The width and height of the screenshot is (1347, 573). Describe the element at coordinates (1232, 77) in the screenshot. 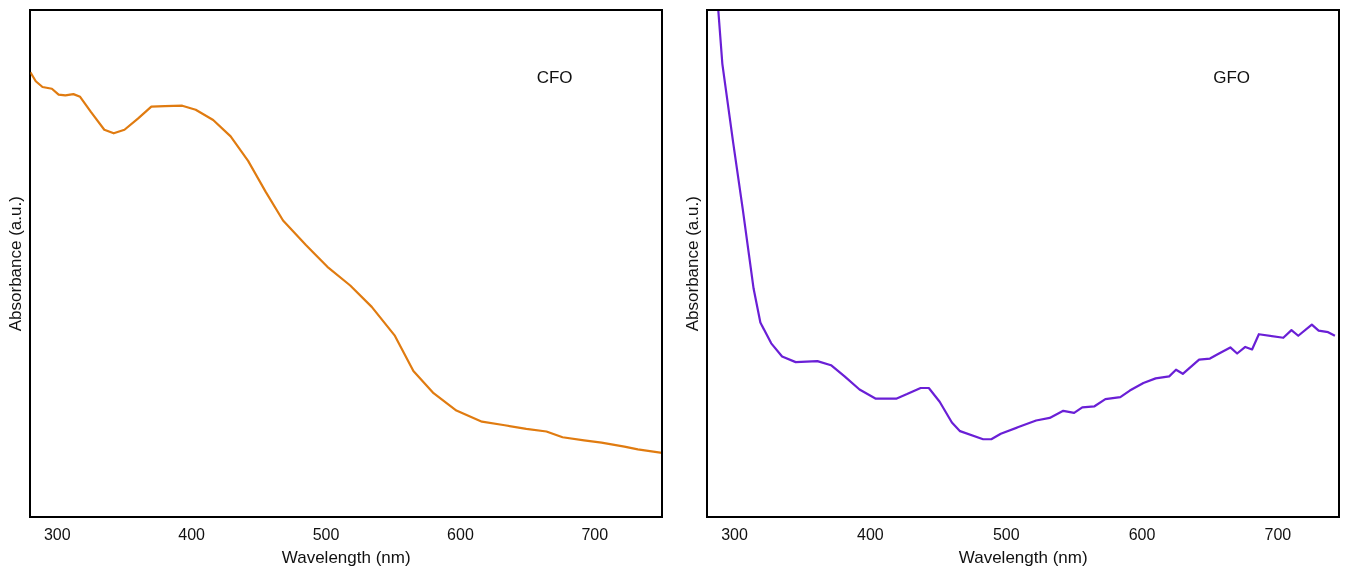

I see `annotation: GFO` at that location.